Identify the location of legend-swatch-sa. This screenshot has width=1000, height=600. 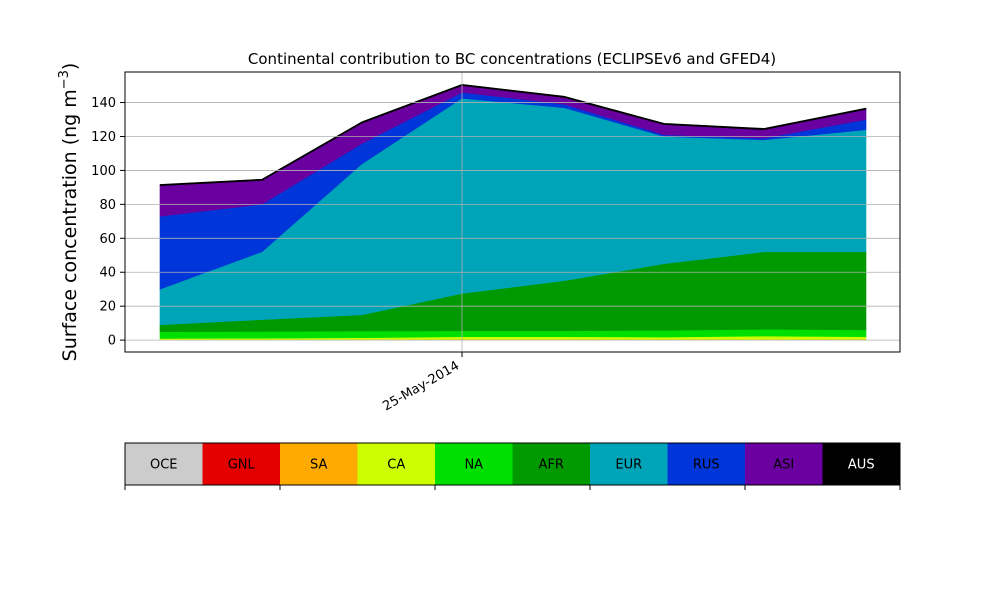
(319, 464).